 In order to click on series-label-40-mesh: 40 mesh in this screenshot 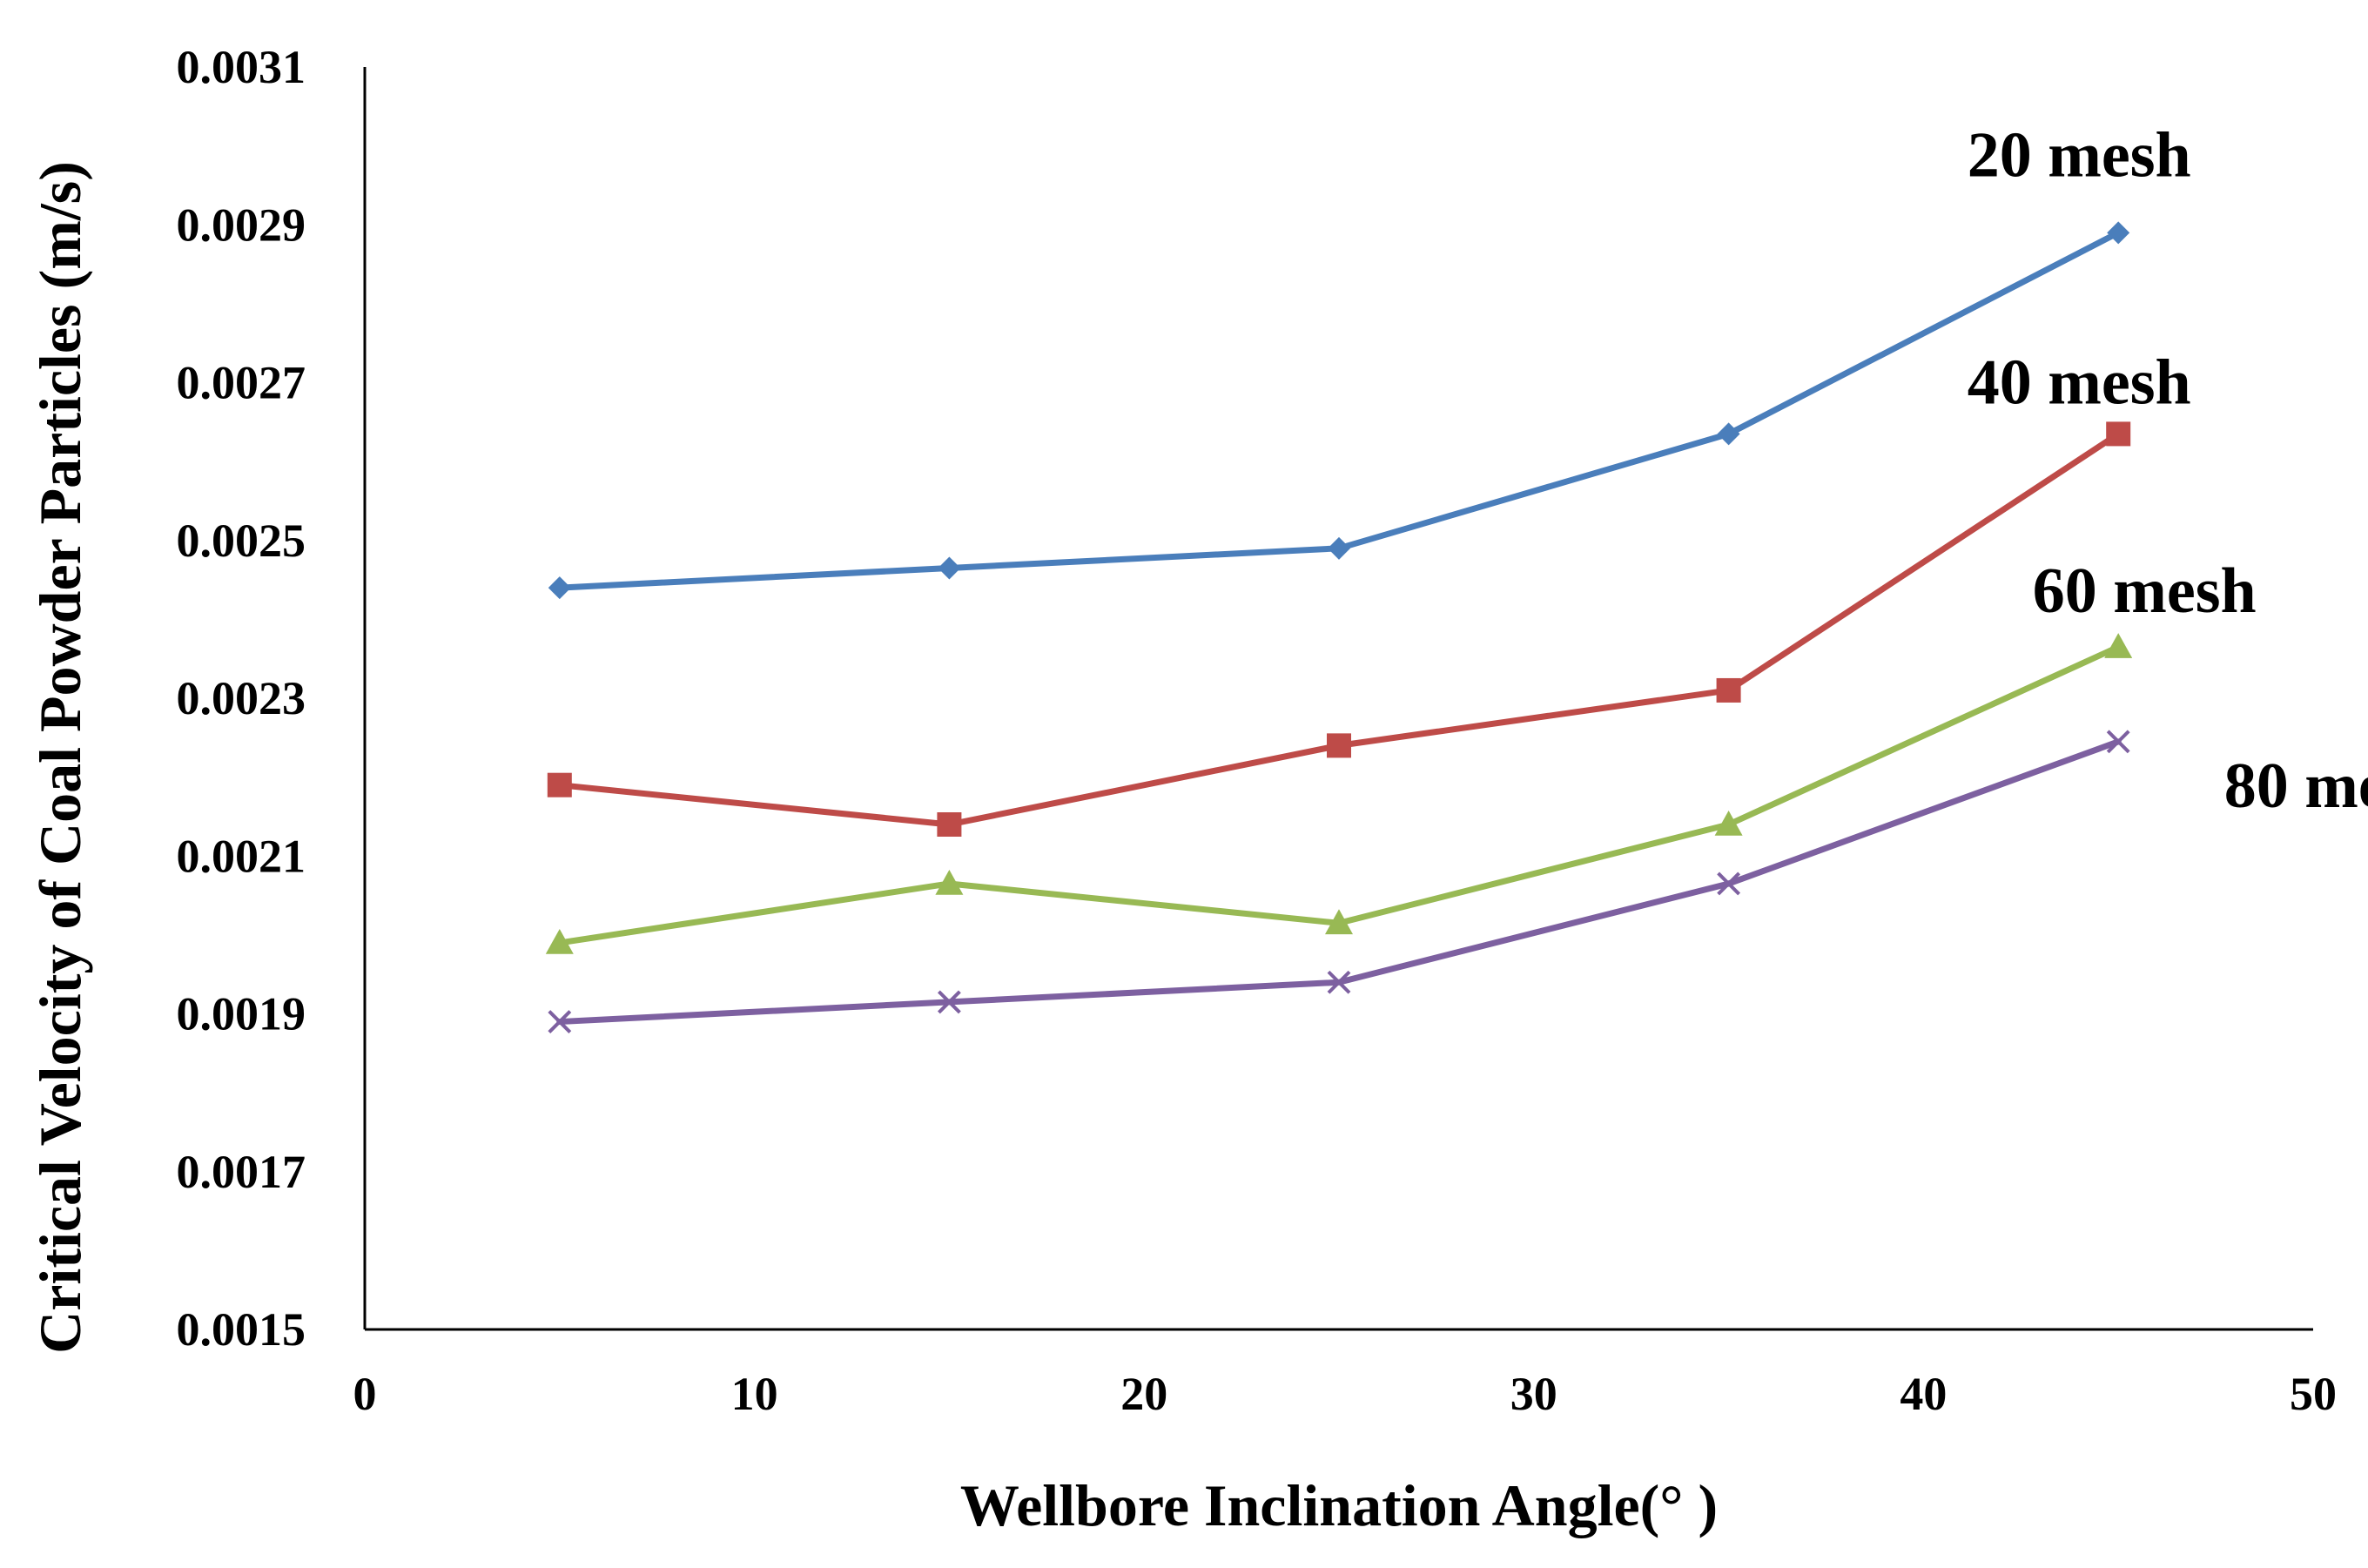, I will do `click(2079, 382)`.